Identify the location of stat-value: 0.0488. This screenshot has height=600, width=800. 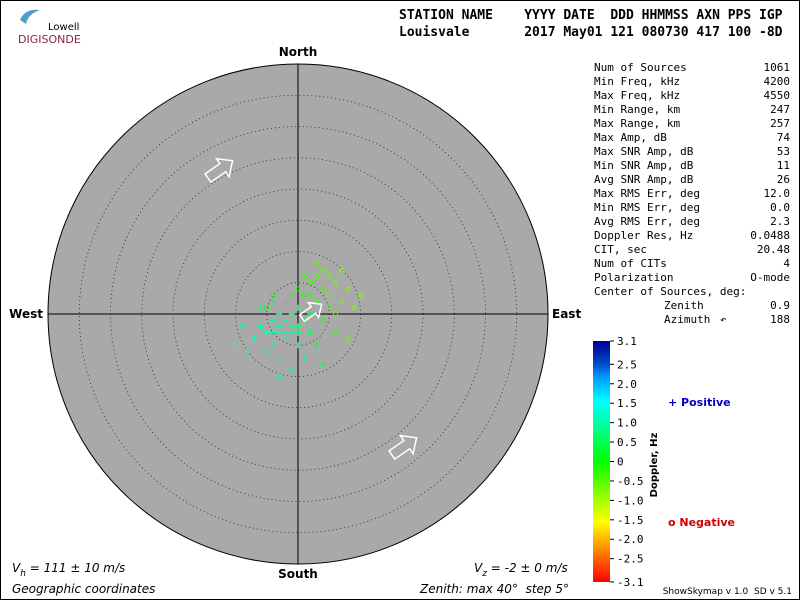
(770, 235).